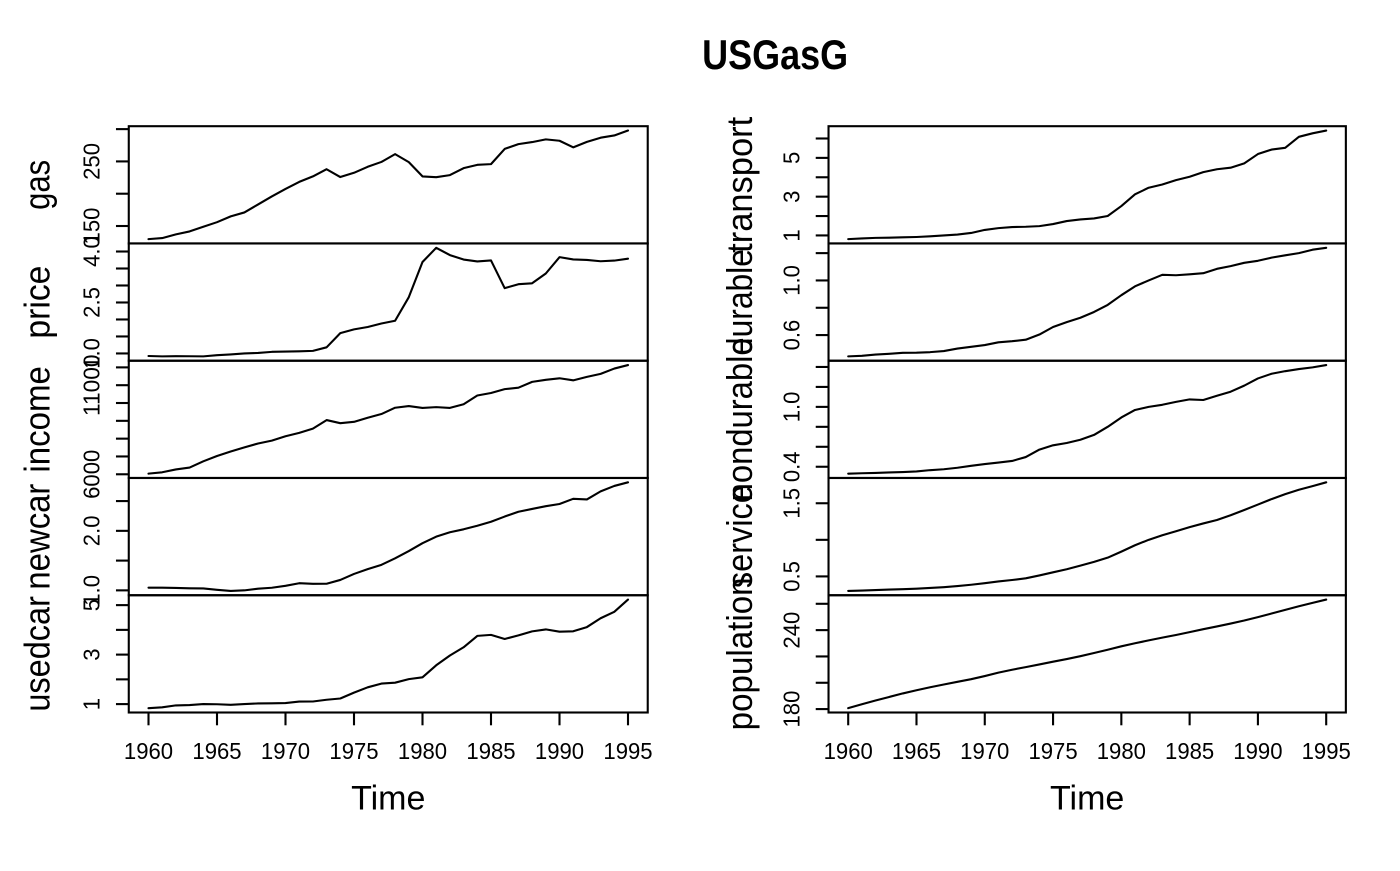 This screenshot has height=871, width=1400. What do you see at coordinates (791, 335) in the screenshot?
I see `svg-text: 0.6` at bounding box center [791, 335].